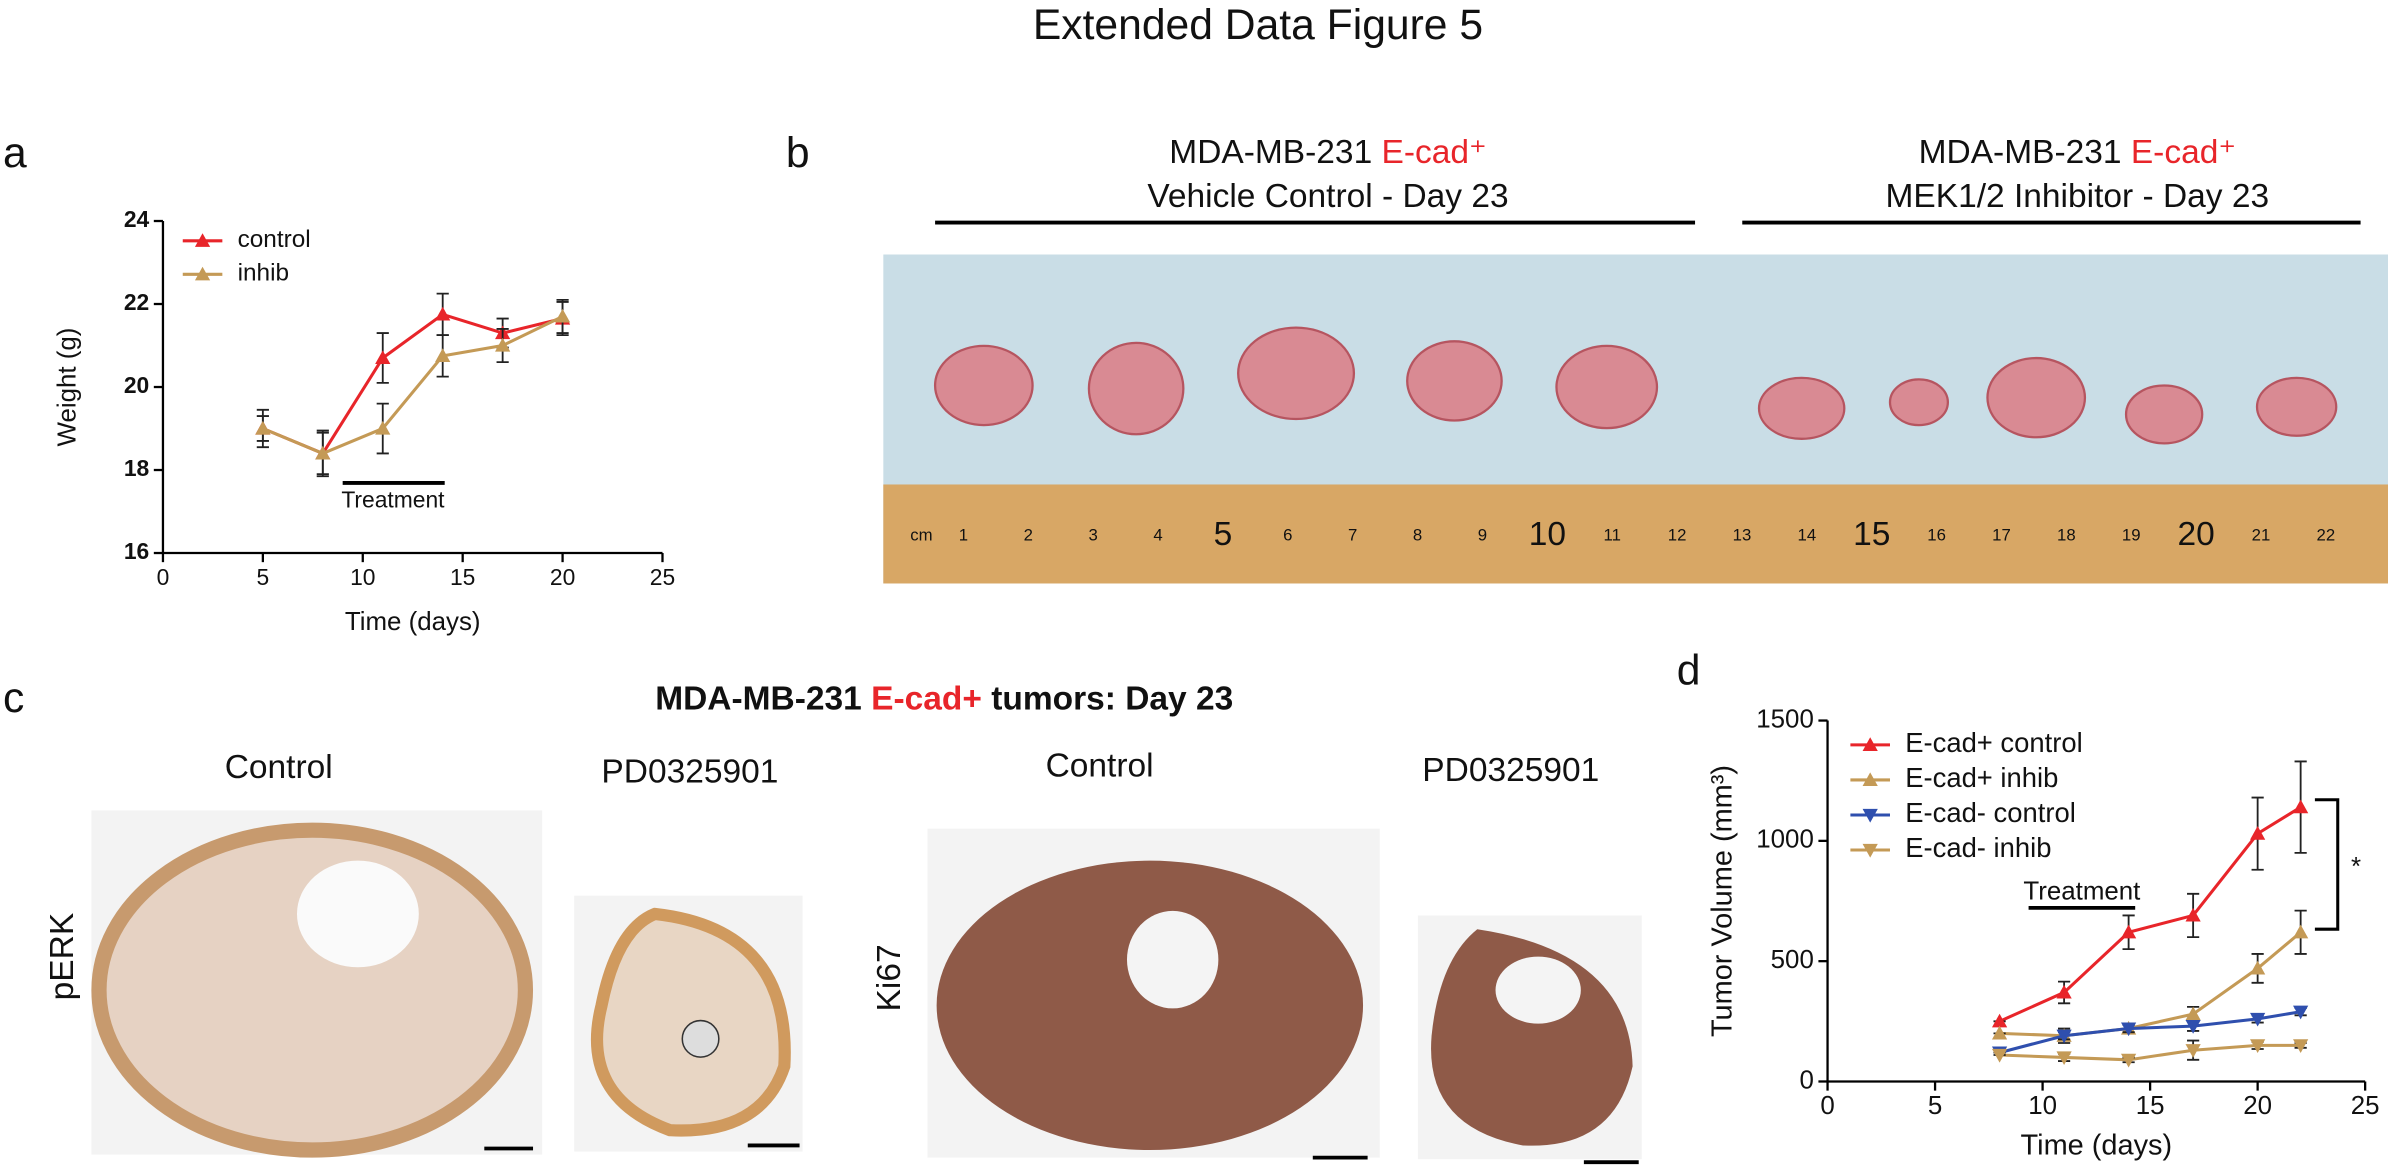 This screenshot has height=1170, width=2388. Describe the element at coordinates (1635, 534) in the screenshot. I see `ruler` at that location.